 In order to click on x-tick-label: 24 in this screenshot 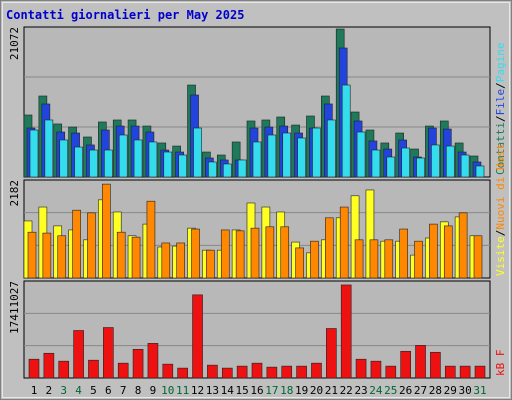, I will do `click(376, 390)`.